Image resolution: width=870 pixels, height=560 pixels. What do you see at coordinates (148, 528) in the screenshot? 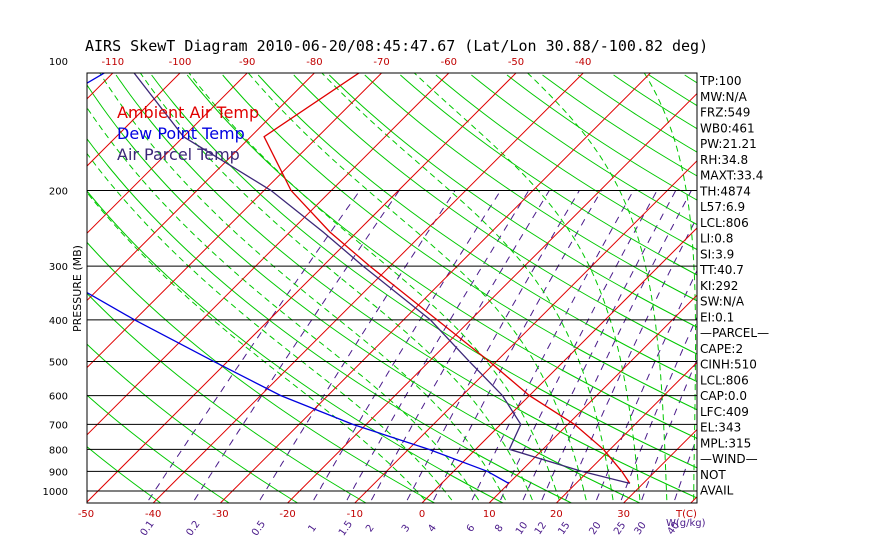
I see `mixing-ratio-tick-label: 0.1` at bounding box center [148, 528].